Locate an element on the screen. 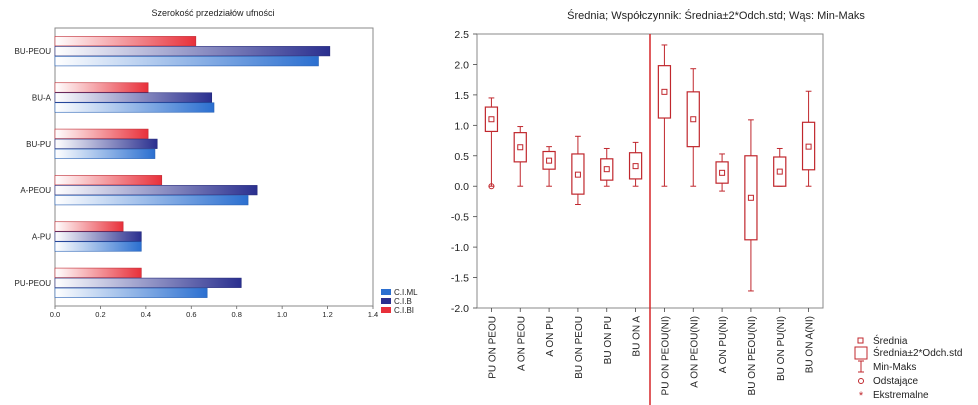 This screenshot has width=978, height=405. bar-c-i-ml-a-peou is located at coordinates (151, 200).